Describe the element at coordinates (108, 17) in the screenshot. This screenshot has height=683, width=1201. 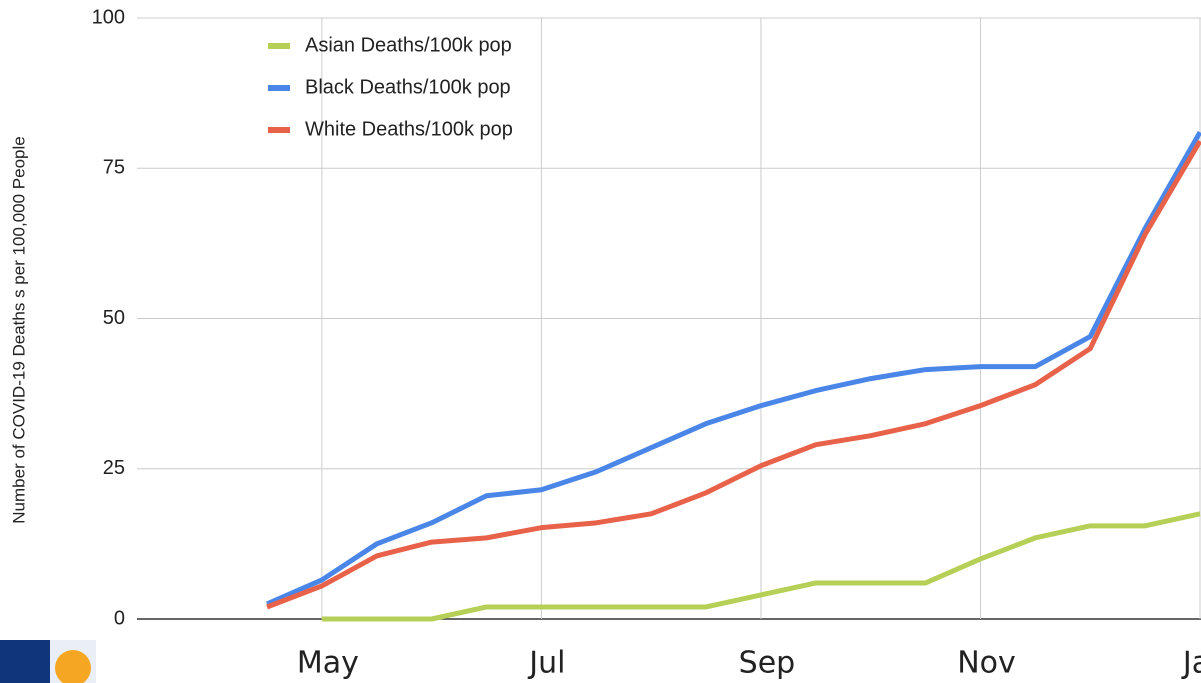
I see `y-tick-label: 100` at that location.